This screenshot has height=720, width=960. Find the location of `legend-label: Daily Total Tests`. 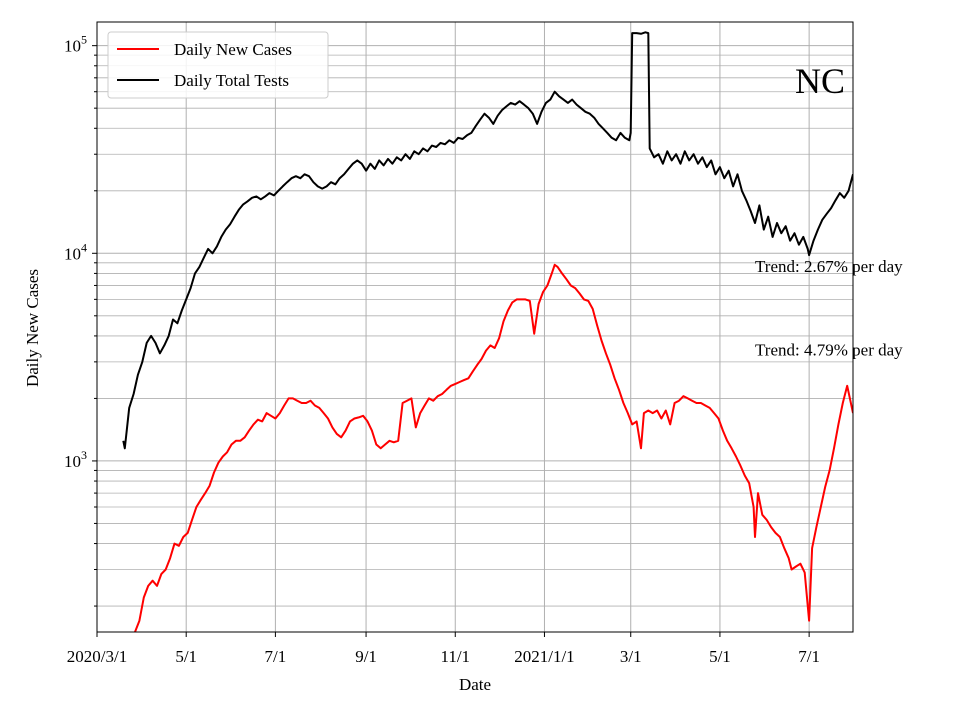

legend-label: Daily Total Tests is located at coordinates (231, 80).